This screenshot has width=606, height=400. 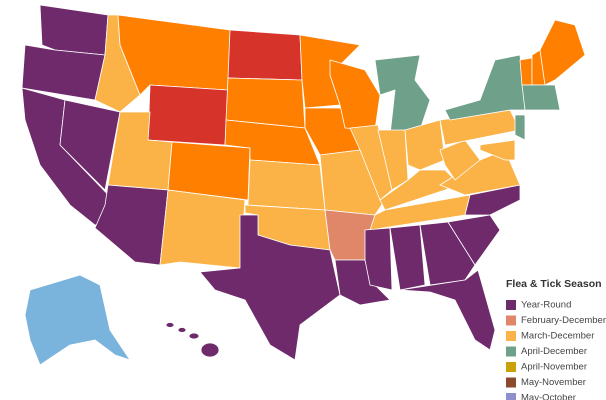 I want to click on legend-label: April-December, so click(x=554, y=351).